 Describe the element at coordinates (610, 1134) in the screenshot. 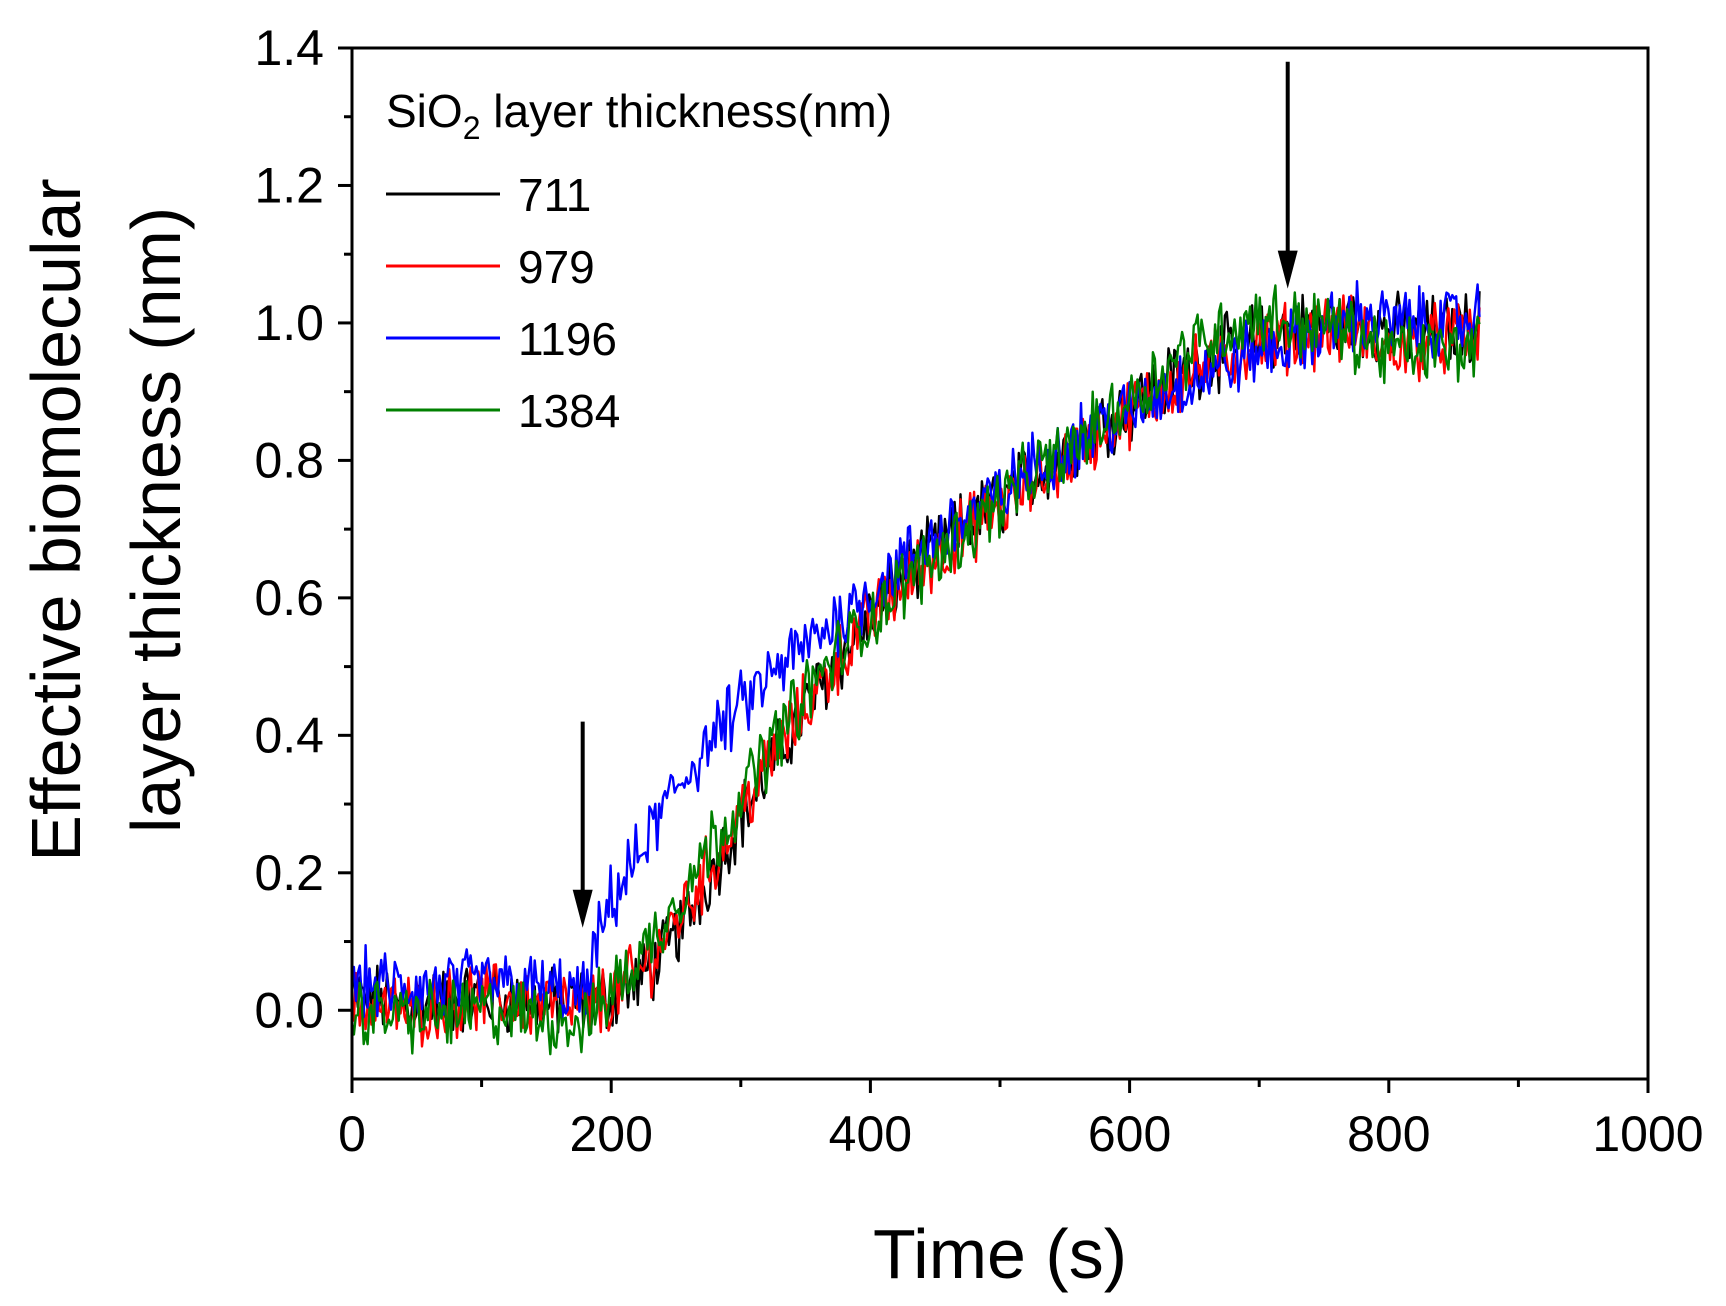

I see `x-tick-label: 200` at that location.